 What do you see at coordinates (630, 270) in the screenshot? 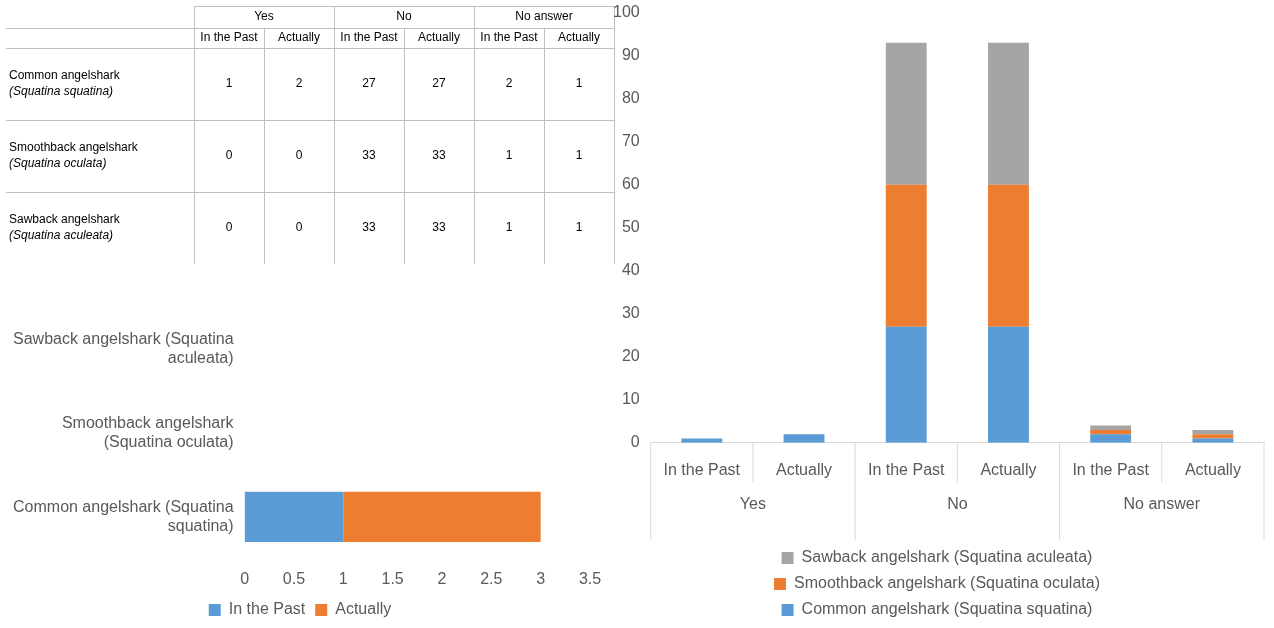
I see `y-tick-label: 40` at bounding box center [630, 270].